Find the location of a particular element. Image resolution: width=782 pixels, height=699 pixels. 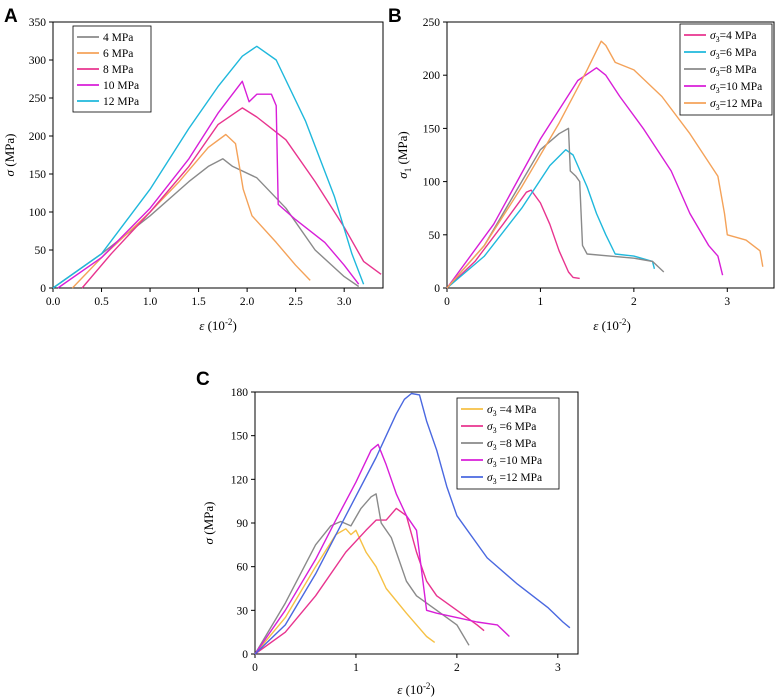

panel-a-x-tick-label: 3.0 is located at coordinates (344, 302).